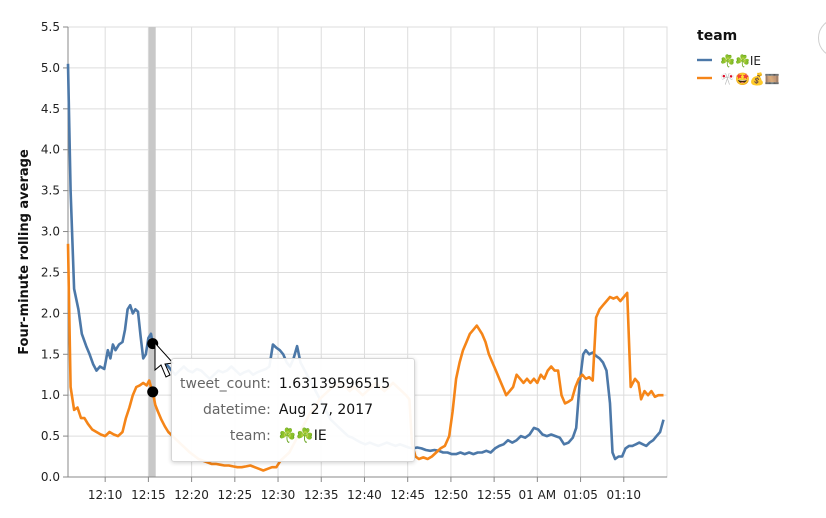 The height and width of the screenshot is (518, 826). I want to click on legend-title: team, so click(717, 36).